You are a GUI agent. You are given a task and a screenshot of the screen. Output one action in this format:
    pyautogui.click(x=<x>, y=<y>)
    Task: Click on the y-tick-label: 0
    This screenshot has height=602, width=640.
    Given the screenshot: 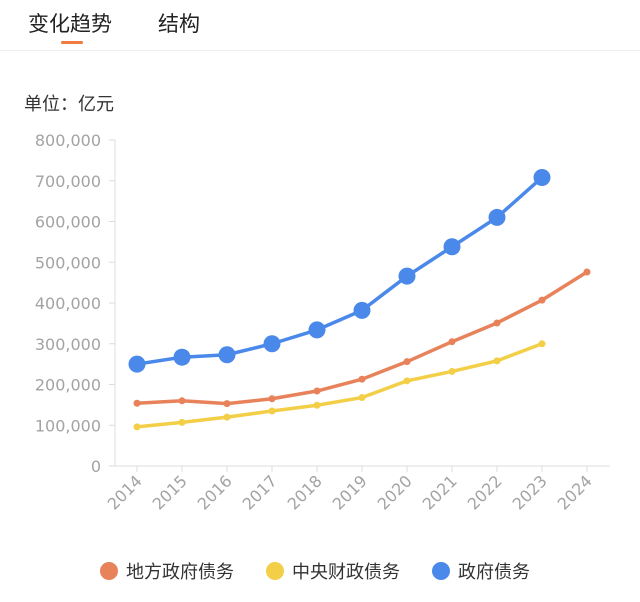 What is the action you would take?
    pyautogui.click(x=96, y=466)
    